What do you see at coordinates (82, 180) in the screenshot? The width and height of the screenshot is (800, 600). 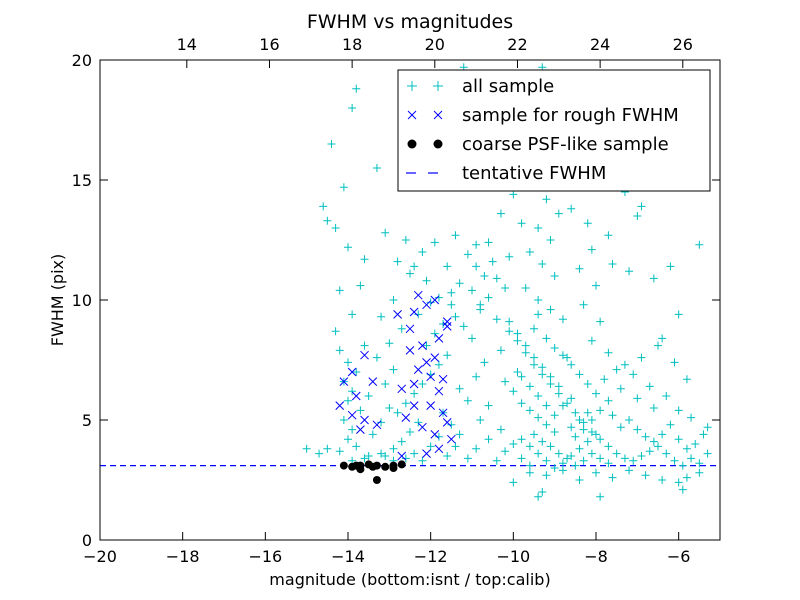 I see `y-tick-label: 15` at bounding box center [82, 180].